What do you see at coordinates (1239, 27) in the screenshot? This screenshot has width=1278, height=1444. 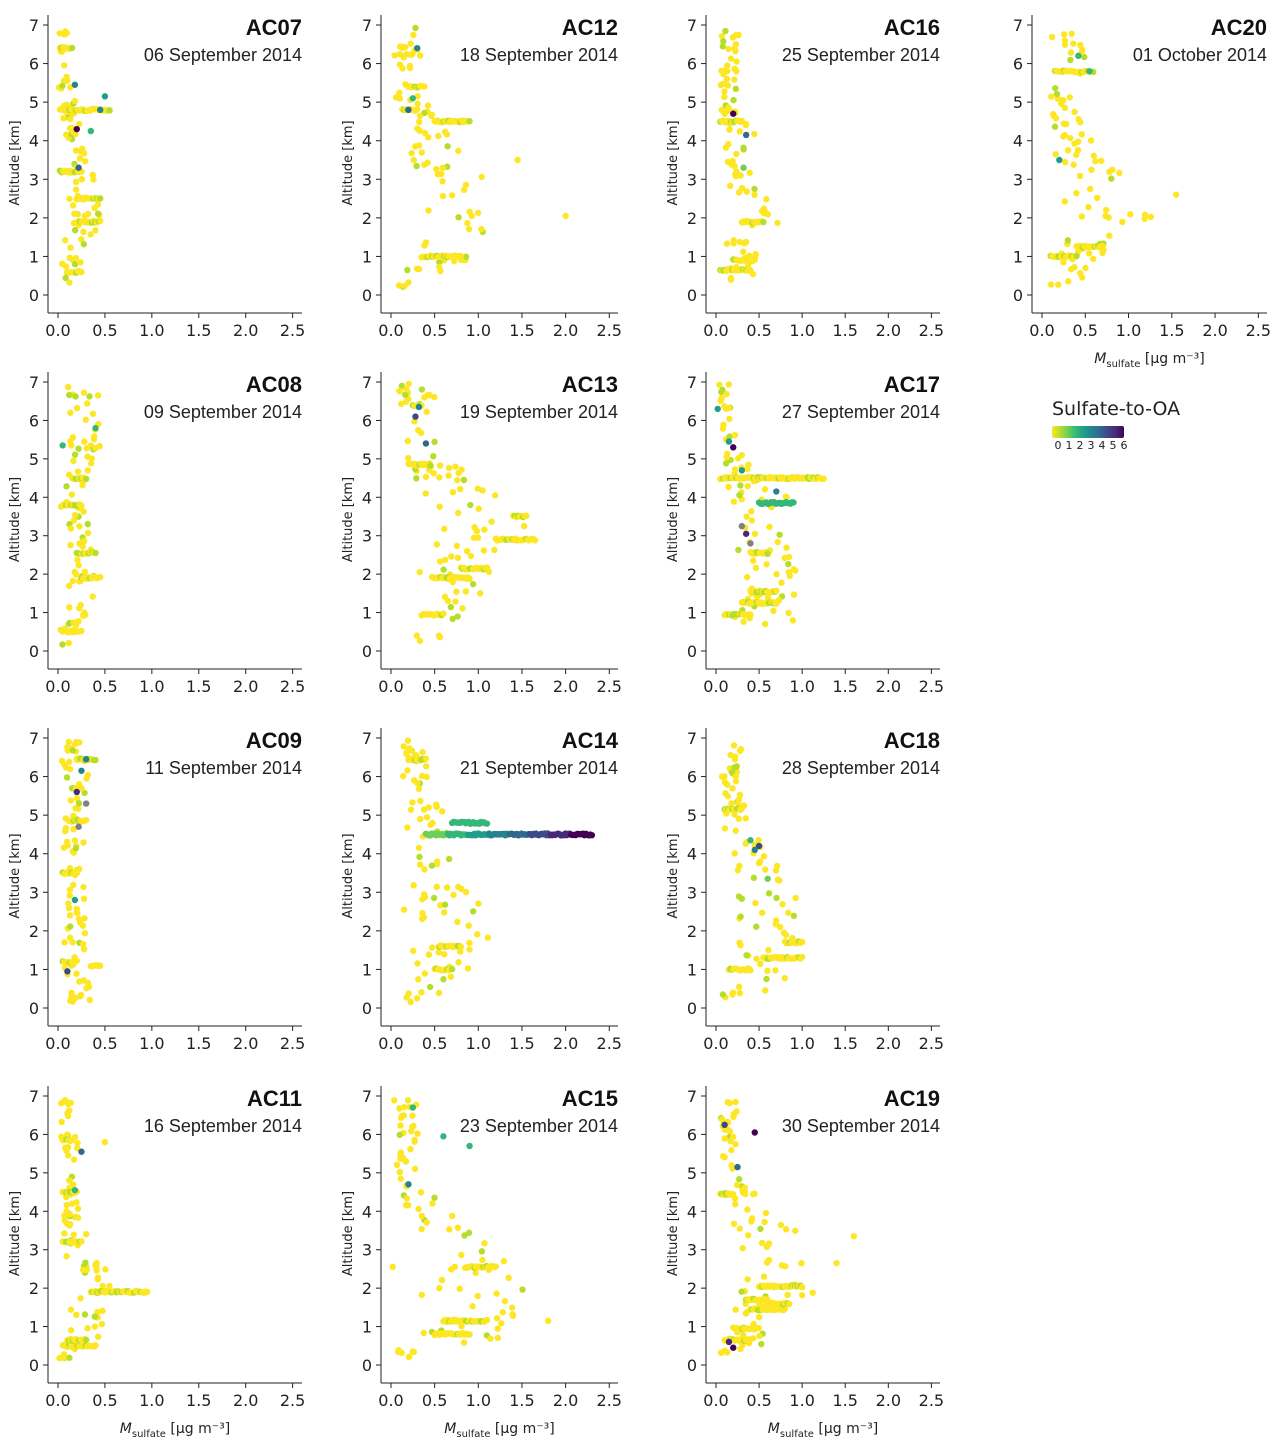 I see `panel-title: AC20` at bounding box center [1239, 27].